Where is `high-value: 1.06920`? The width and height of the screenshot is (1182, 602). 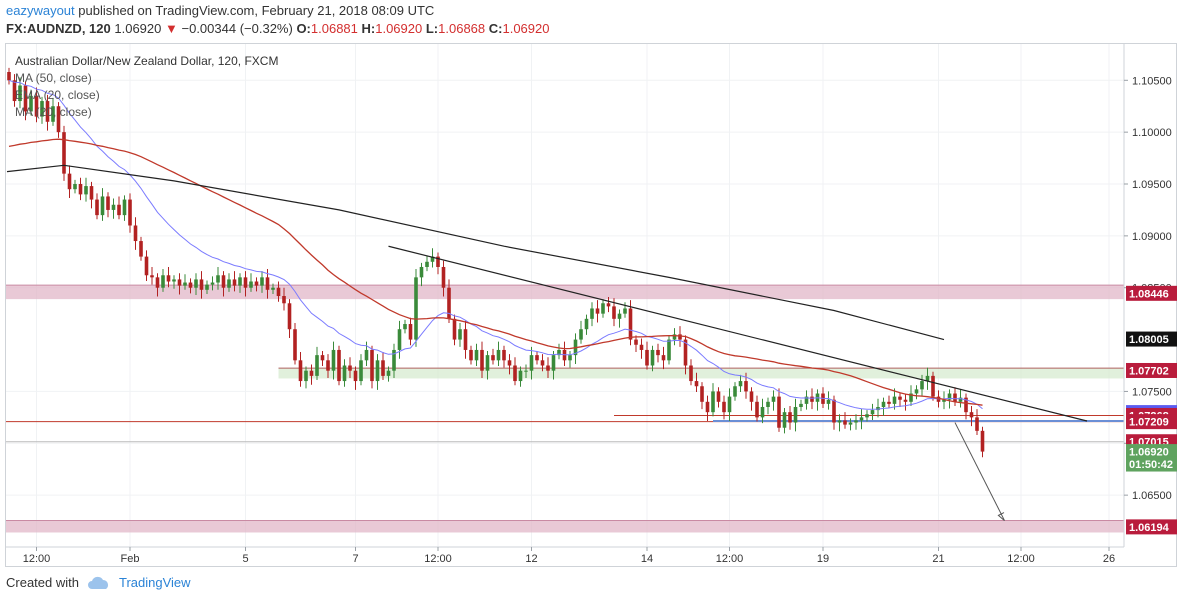 high-value: 1.06920 is located at coordinates (399, 28).